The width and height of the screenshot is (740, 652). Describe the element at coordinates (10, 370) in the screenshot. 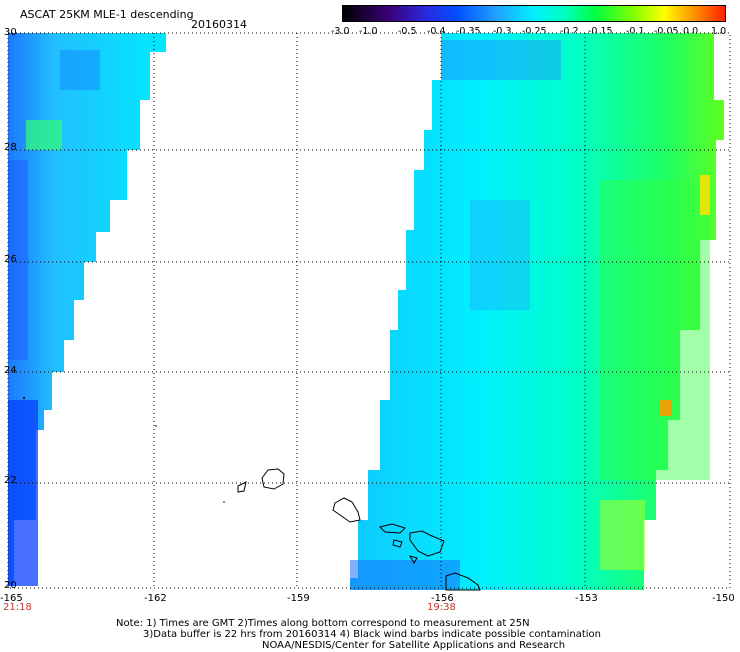

I see `lat-tick-24: 24` at that location.